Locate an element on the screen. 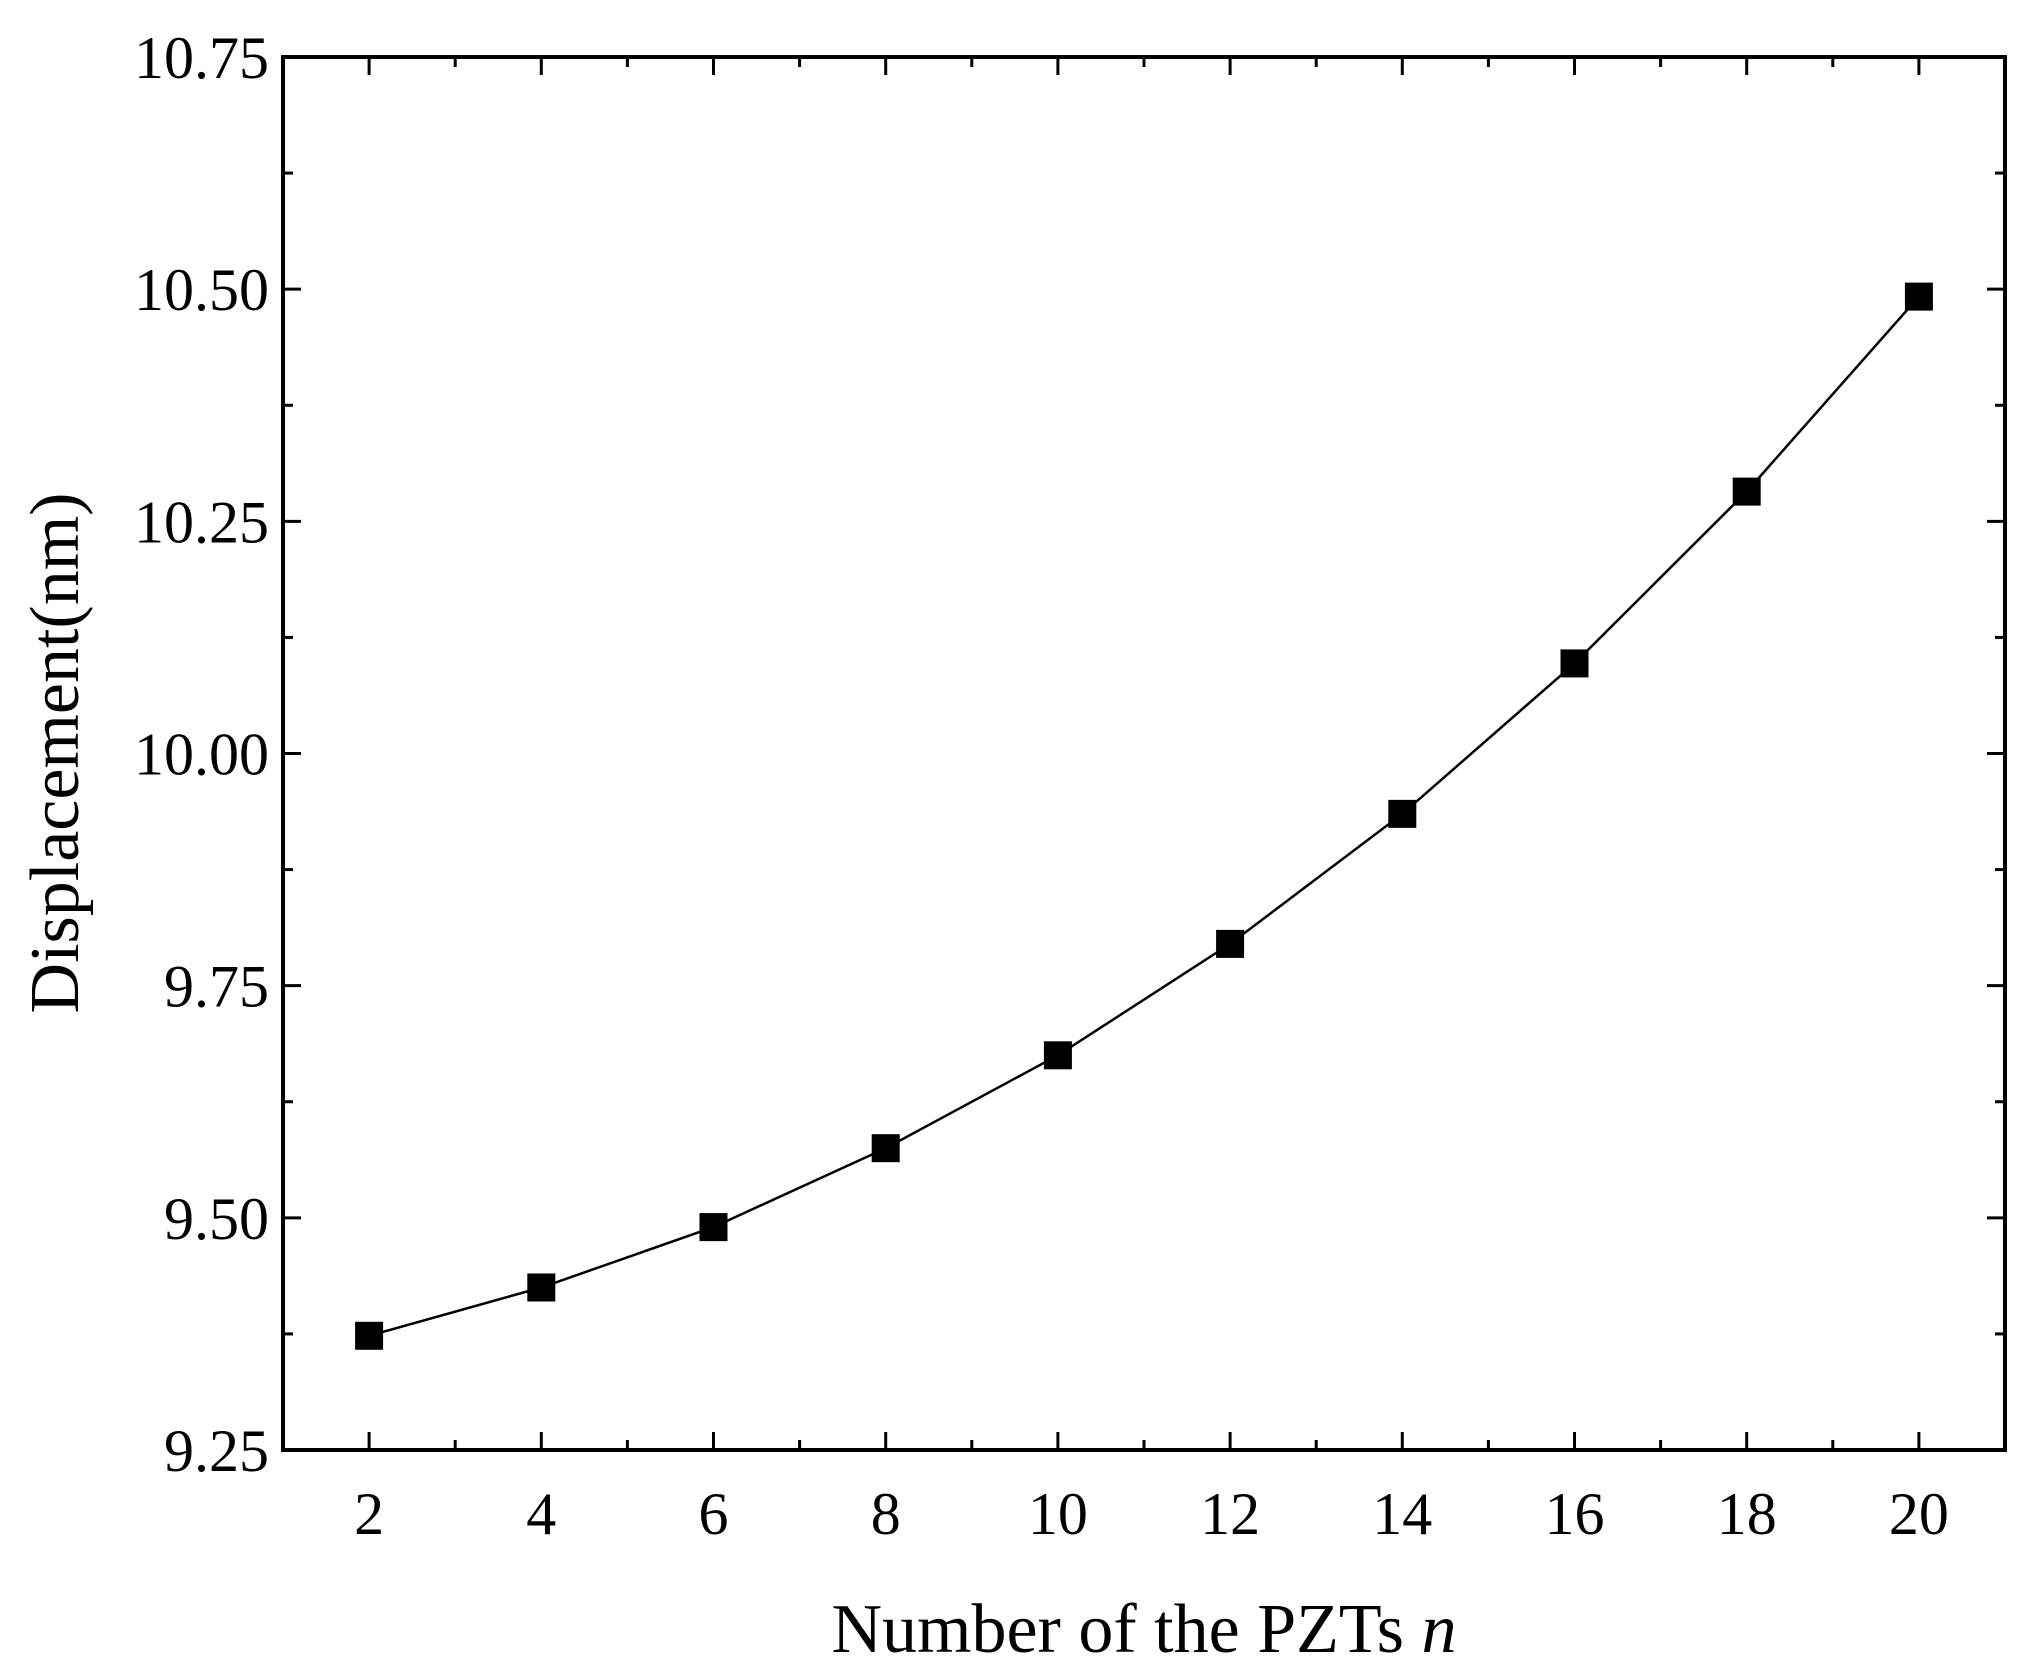 This screenshot has width=2040, height=1669. y-tick-label: 10.50 is located at coordinates (201, 290).